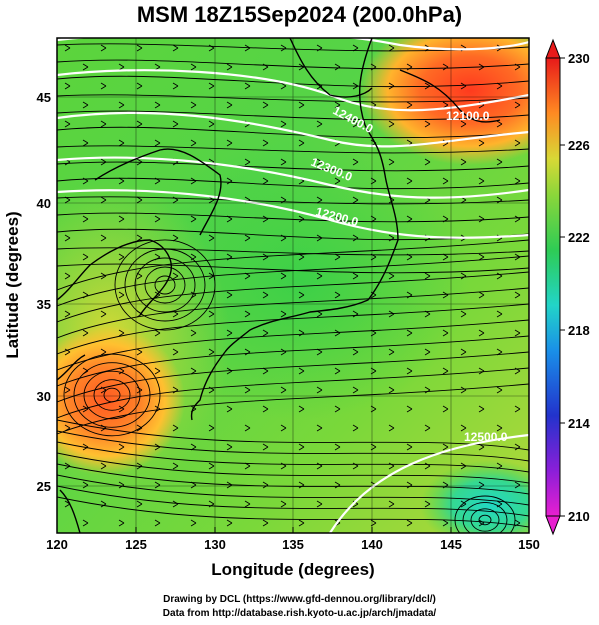 The image size is (599, 625). What do you see at coordinates (44, 304) in the screenshot?
I see `y-tick-label: 35` at bounding box center [44, 304].